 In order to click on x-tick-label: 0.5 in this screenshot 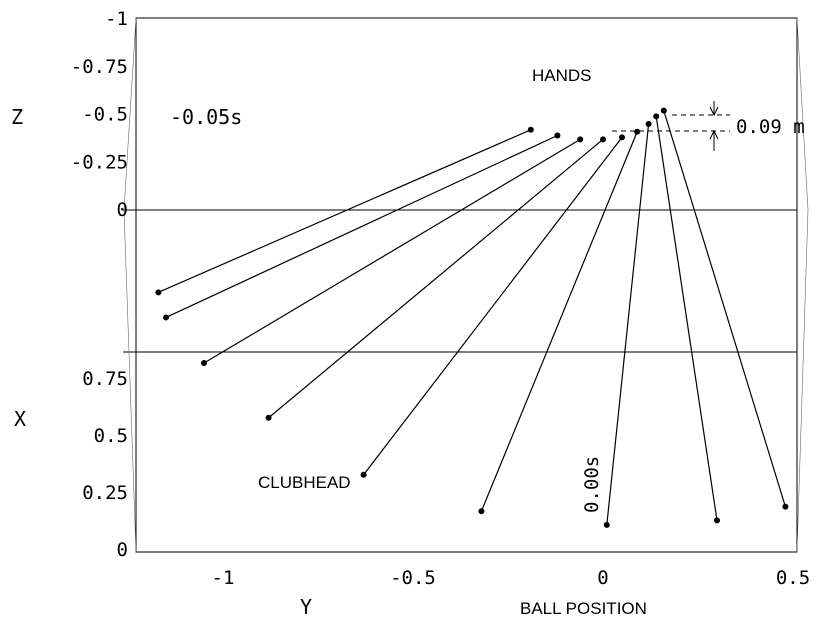, I will do `click(111, 436)`.